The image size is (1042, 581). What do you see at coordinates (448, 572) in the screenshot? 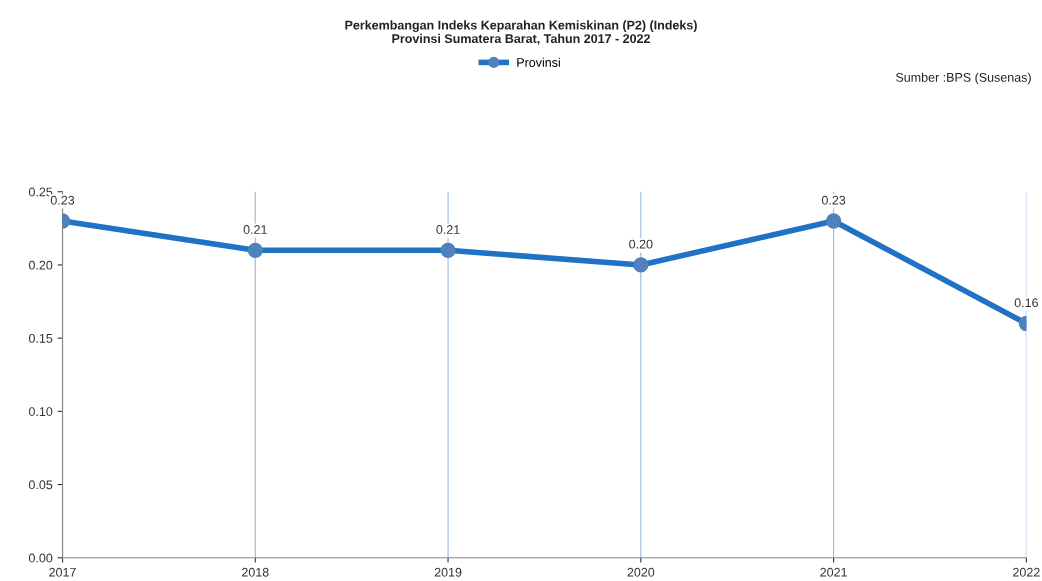
I see `x-tick-label: 2019` at bounding box center [448, 572].